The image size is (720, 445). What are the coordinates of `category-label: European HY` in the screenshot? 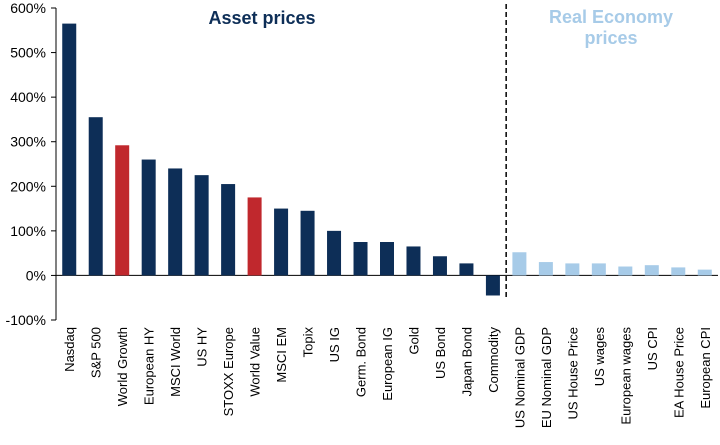 It's located at (149, 366).